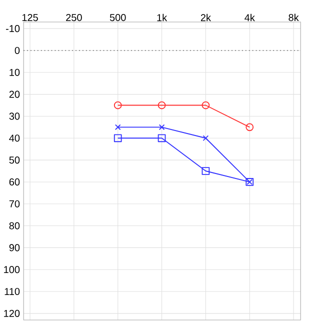 The height and width of the screenshot is (328, 313). I want to click on x-tick-label: 500, so click(118, 18).